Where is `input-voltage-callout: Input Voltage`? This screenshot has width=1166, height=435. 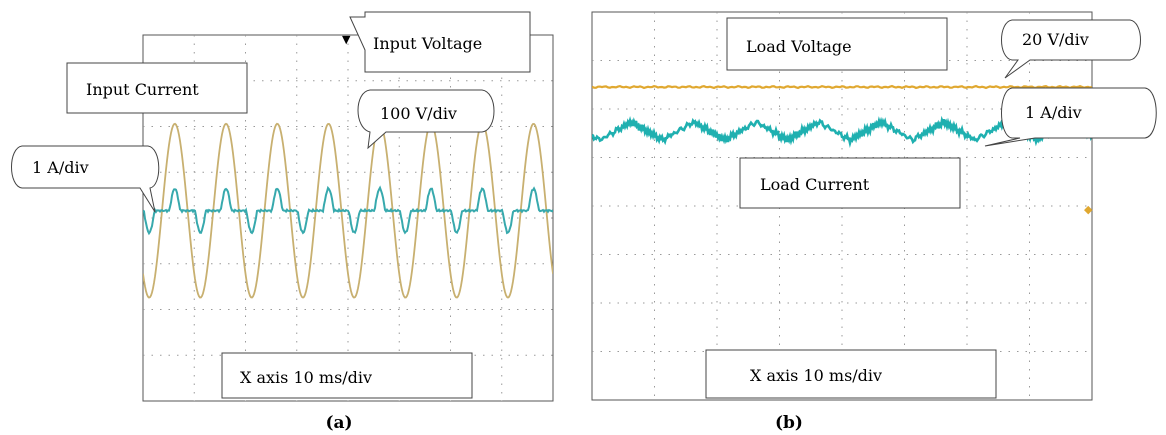 input-voltage-callout: Input Voltage is located at coordinates (440, 42).